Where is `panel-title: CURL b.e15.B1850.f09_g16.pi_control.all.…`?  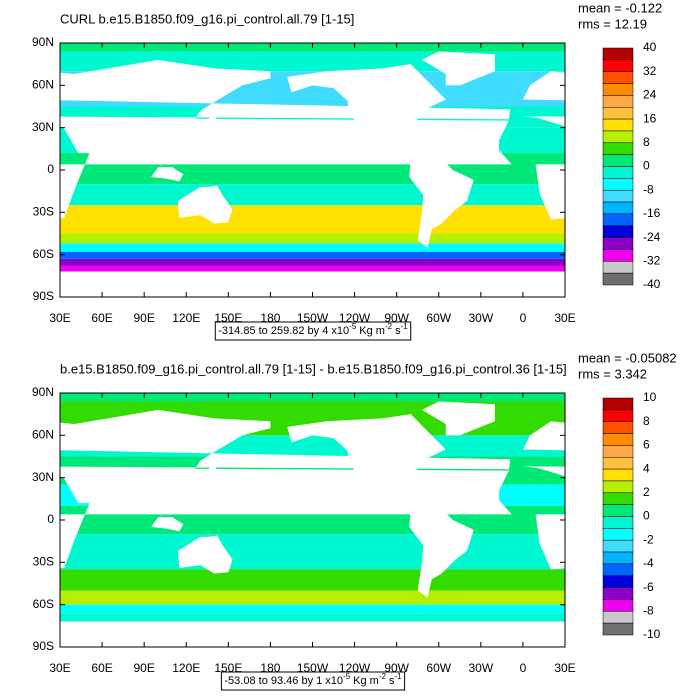
panel-title: CURL b.e15.B1850.f09_g16.pi_control.all.… is located at coordinates (207, 18).